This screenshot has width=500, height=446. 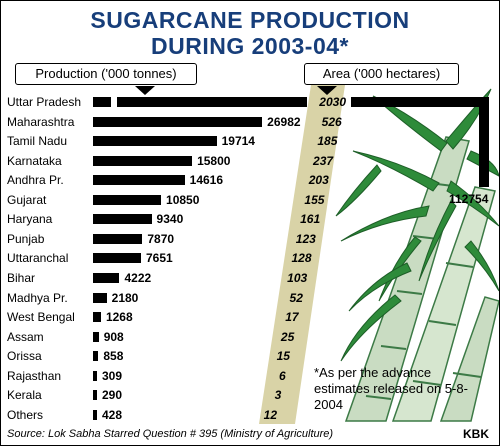 What do you see at coordinates (284, 121) in the screenshot?
I see `production-value-label: 26982` at bounding box center [284, 121].